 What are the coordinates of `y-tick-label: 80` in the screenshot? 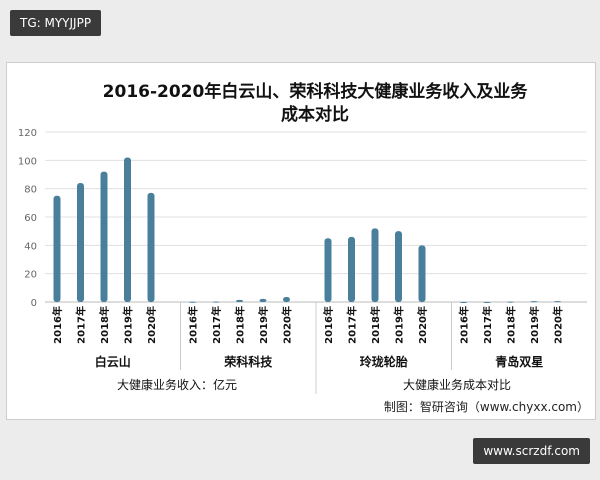 It's located at (30, 190).